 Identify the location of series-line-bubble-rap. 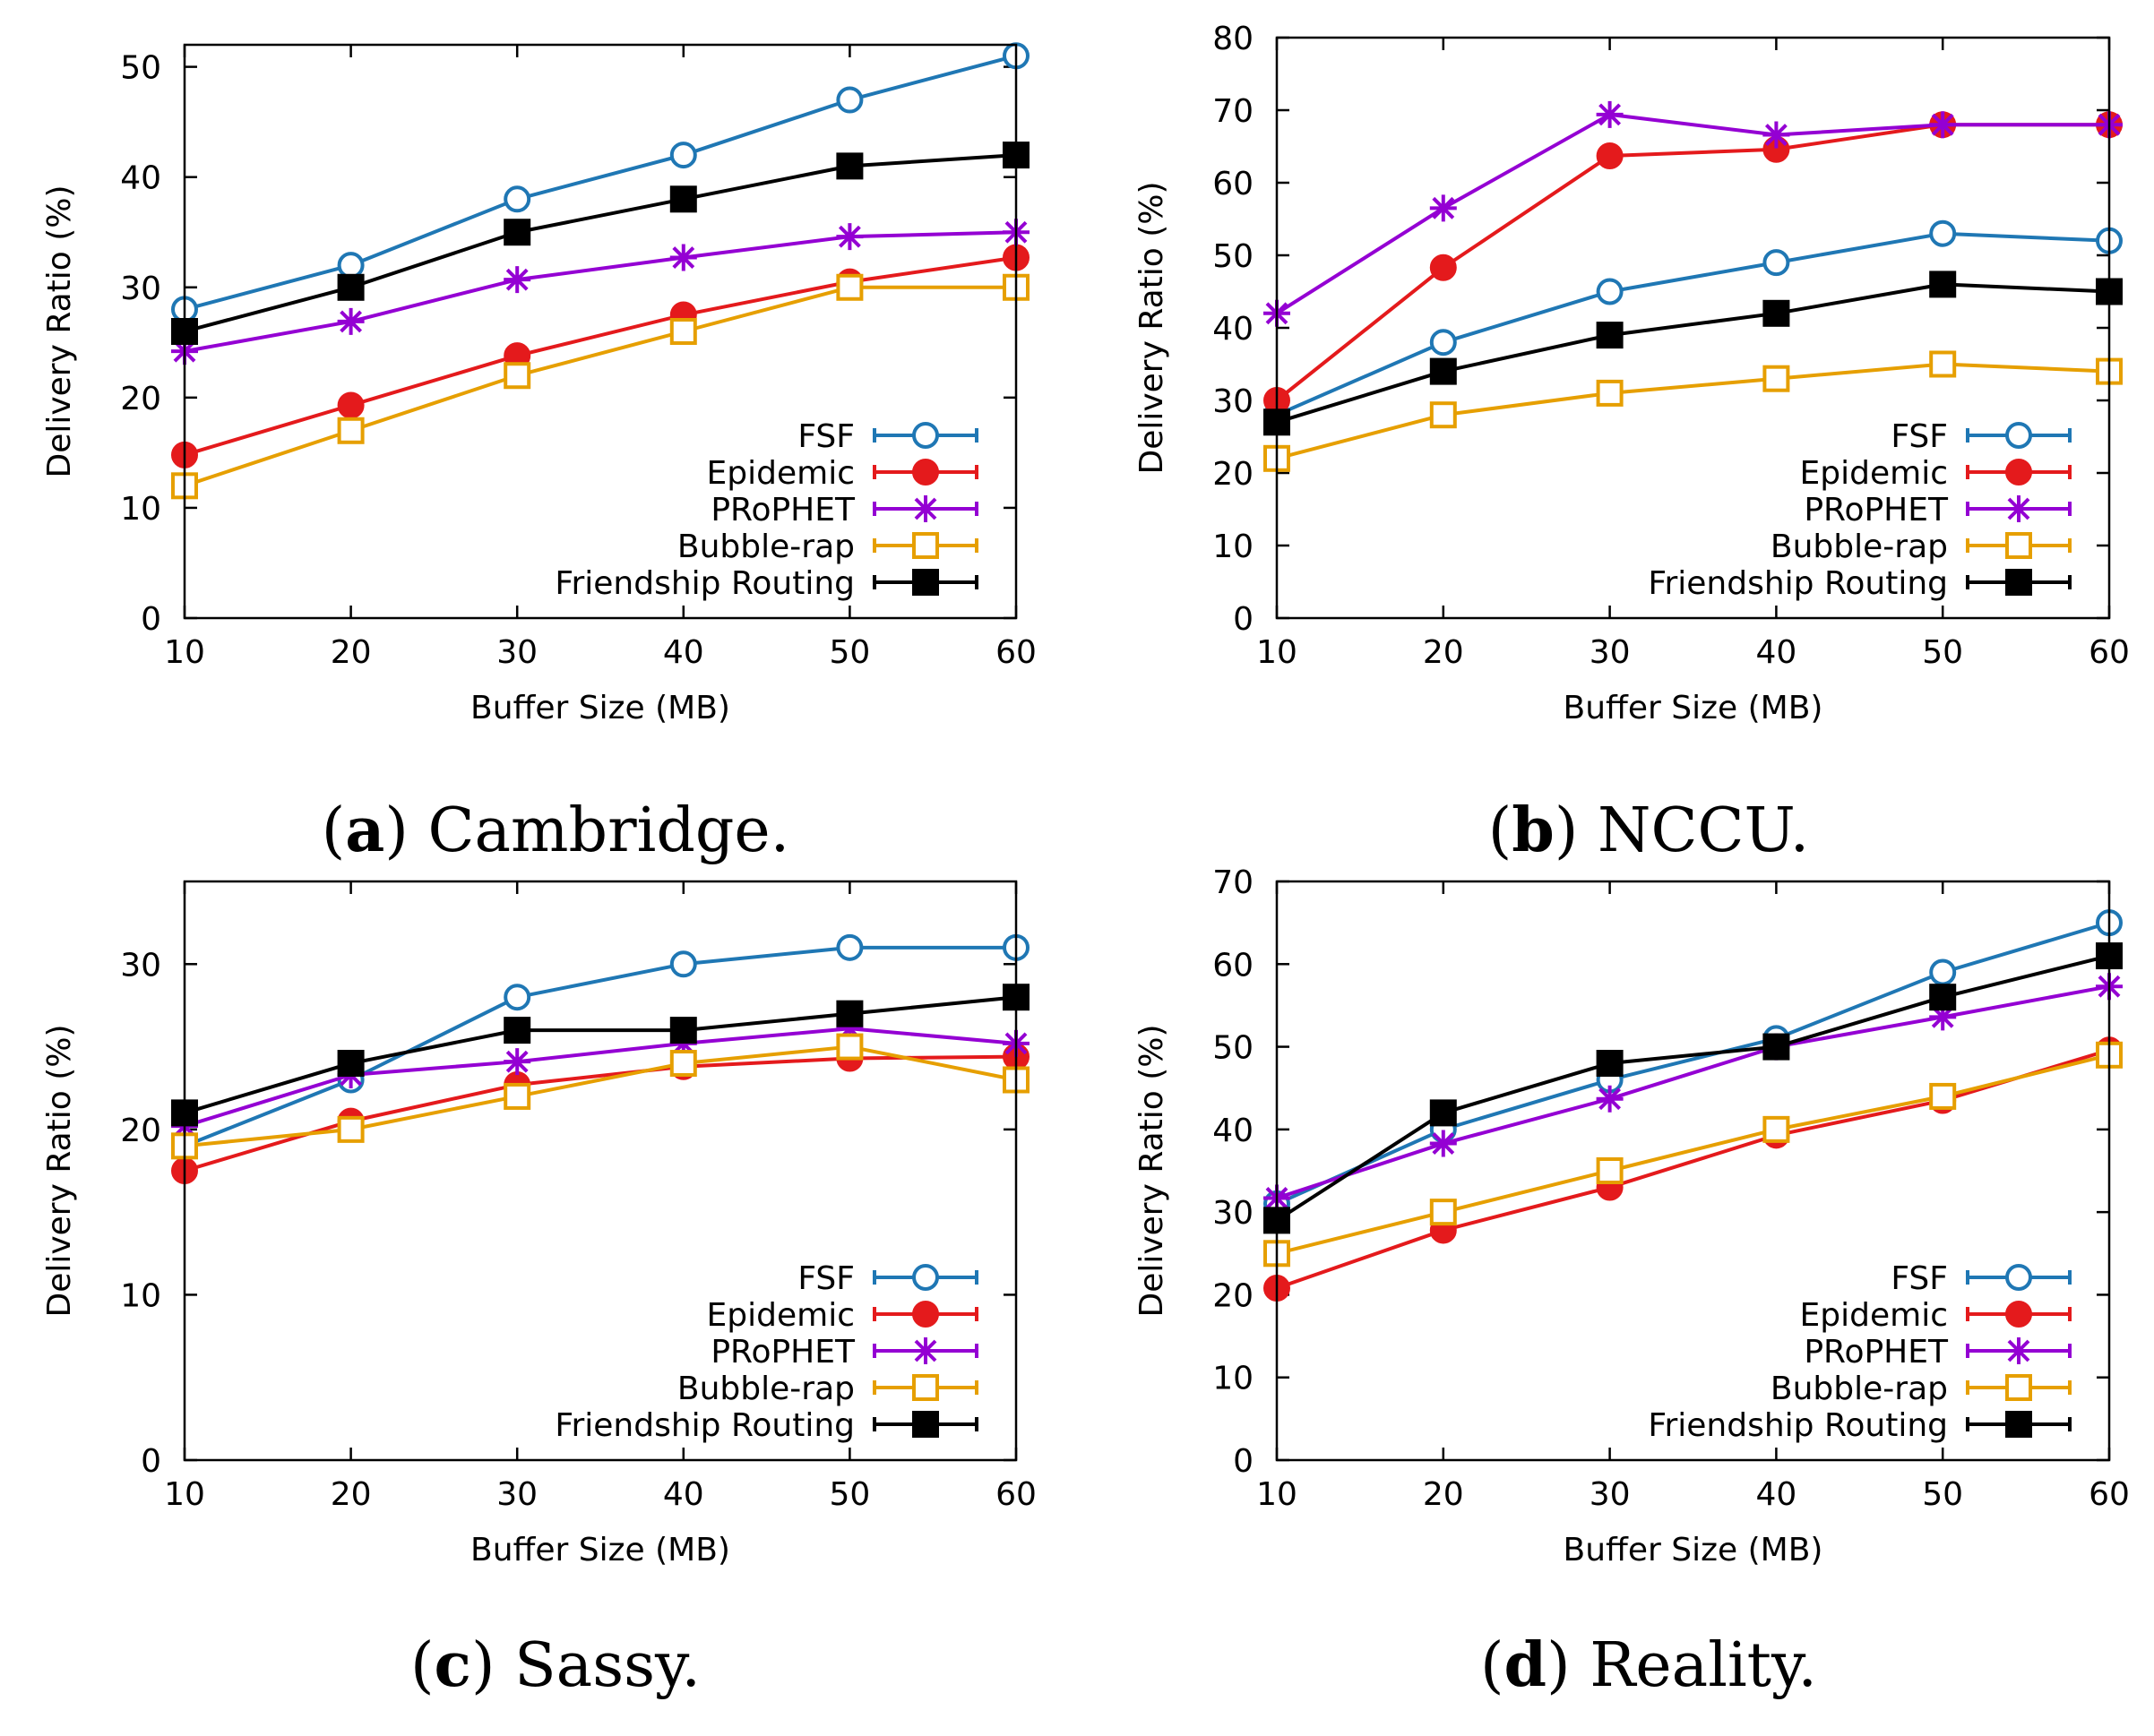
(1693, 1154).